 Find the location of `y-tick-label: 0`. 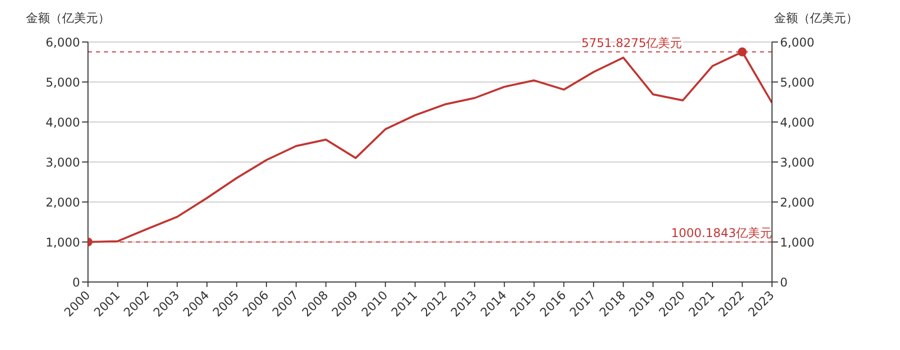

y-tick-label: 0 is located at coordinates (76, 282).